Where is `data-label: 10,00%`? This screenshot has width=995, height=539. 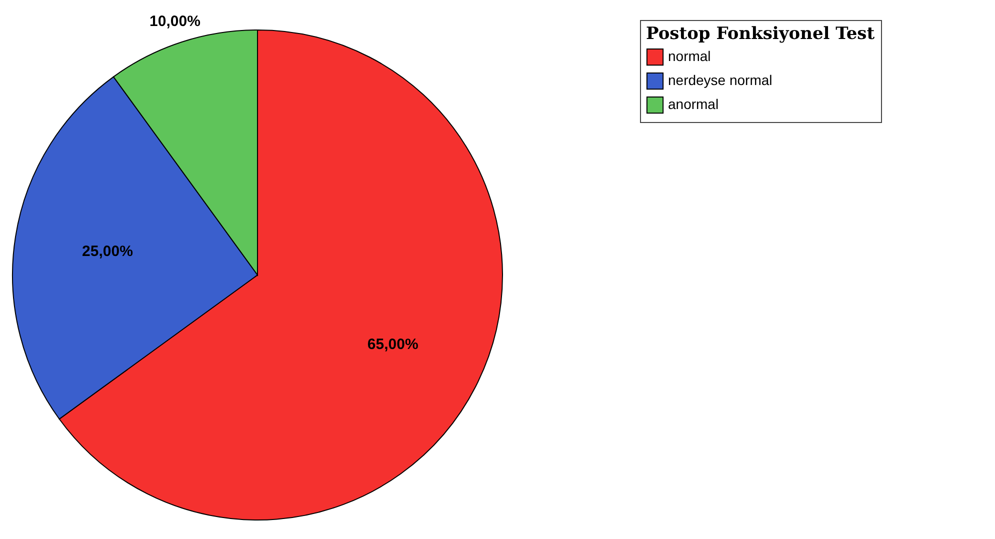 data-label: 10,00% is located at coordinates (175, 21).